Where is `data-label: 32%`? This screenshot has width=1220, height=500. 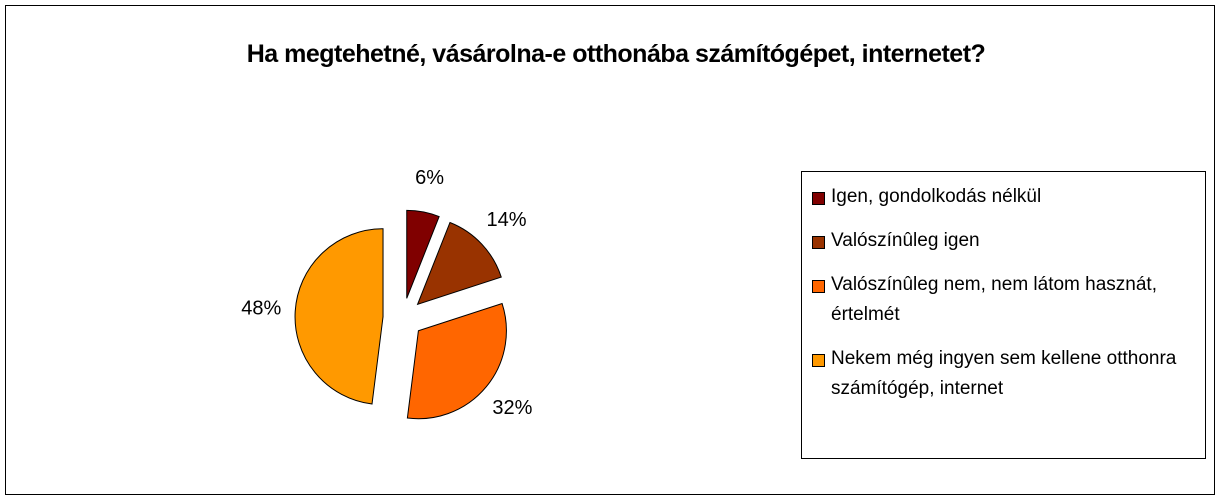 data-label: 32% is located at coordinates (512, 408).